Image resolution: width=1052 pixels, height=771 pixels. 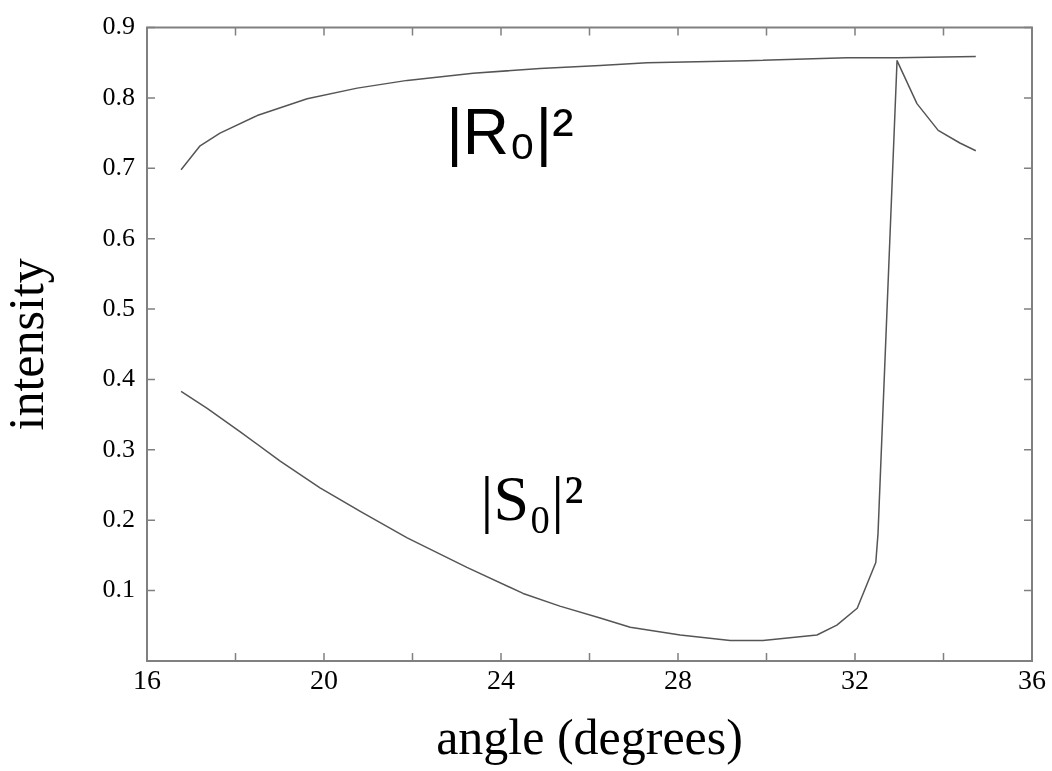 What do you see at coordinates (118, 448) in the screenshot?
I see `y-tick-label: 0.3` at bounding box center [118, 448].